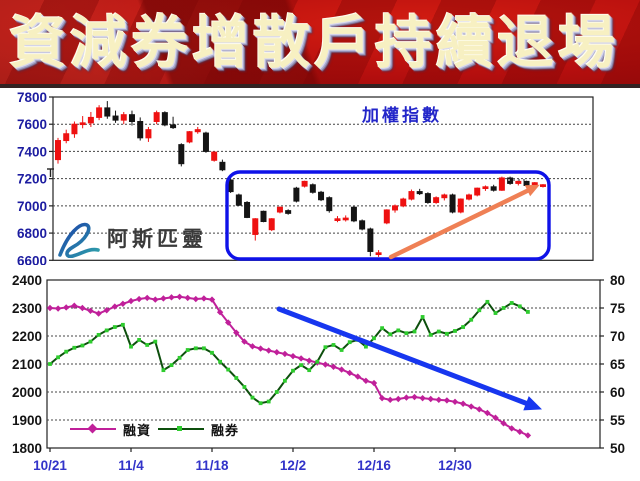 The image size is (640, 481). Describe the element at coordinates (27, 392) in the screenshot. I see `left-tick-label: 2000` at that location.